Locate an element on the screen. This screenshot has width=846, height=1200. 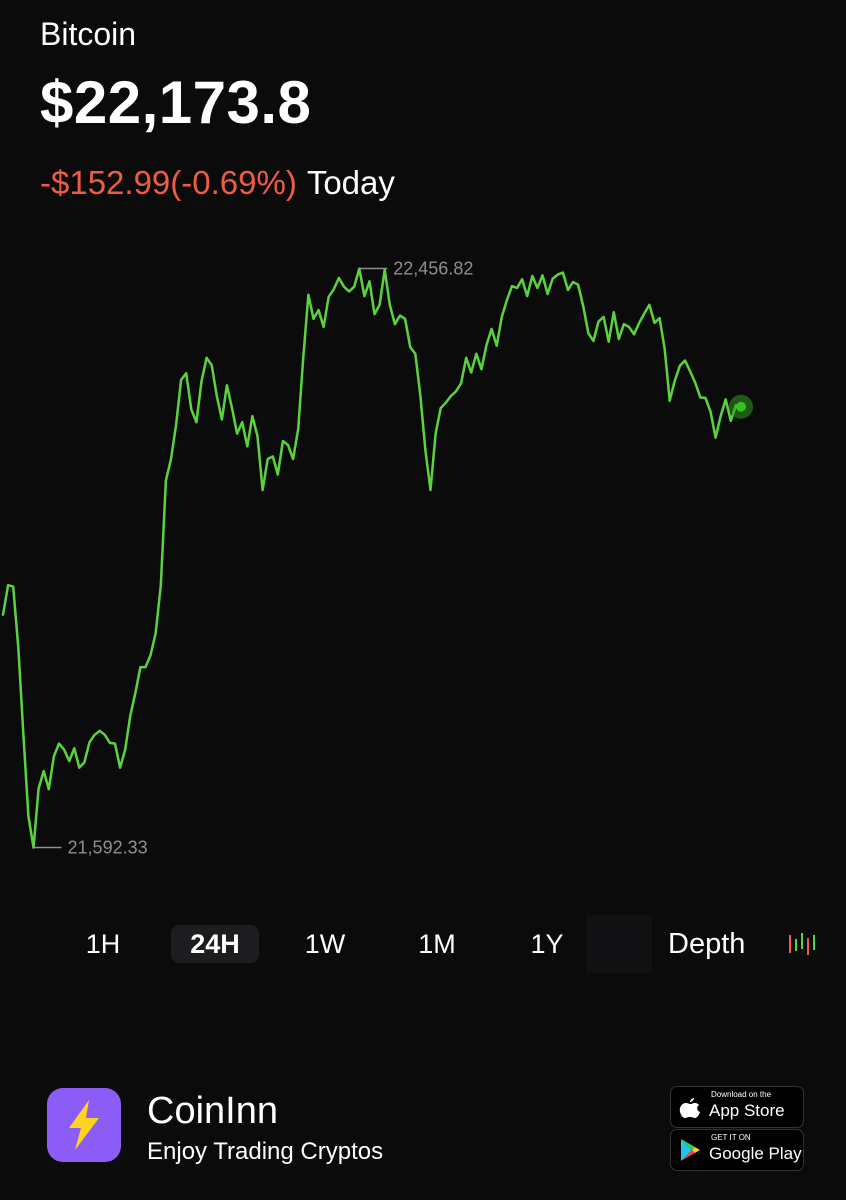
brand-name: CoinInn is located at coordinates (212, 1111).